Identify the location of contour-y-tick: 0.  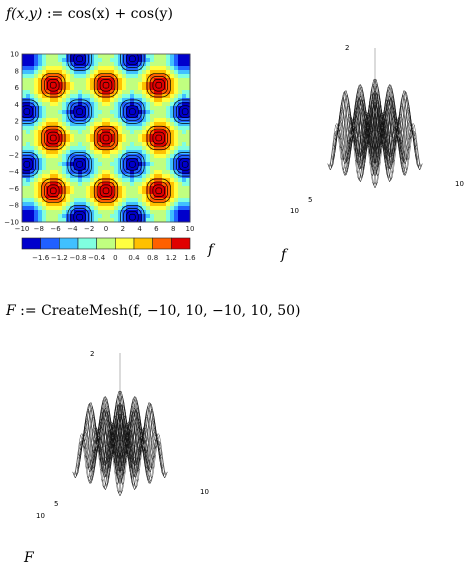
(17, 139).